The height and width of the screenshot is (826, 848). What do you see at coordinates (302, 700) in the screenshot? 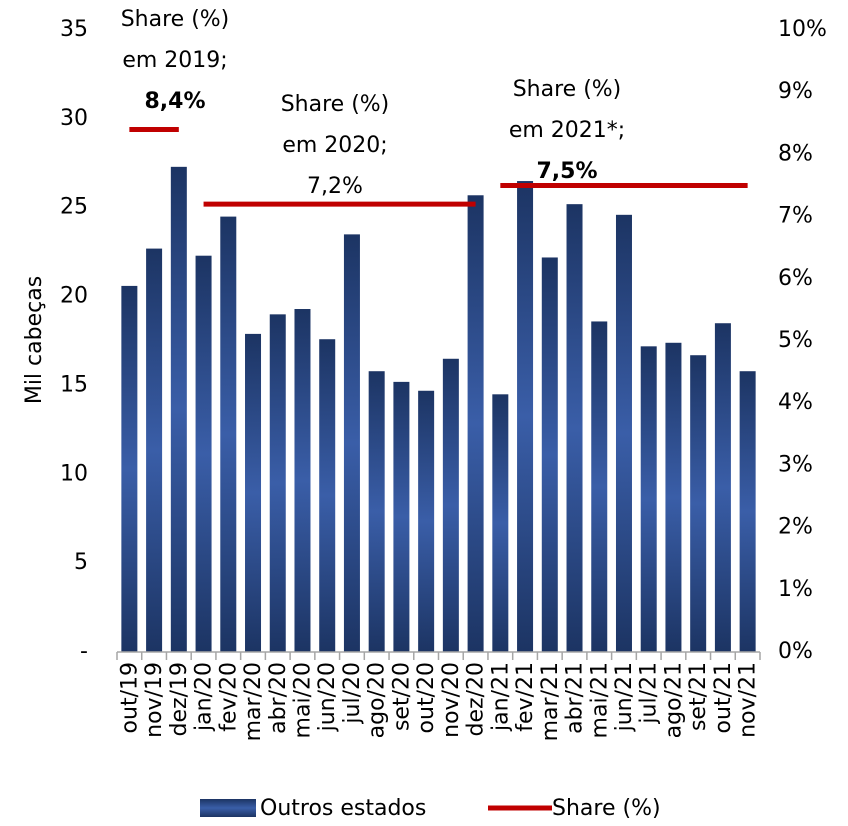
I see `x-tick-label: mai/20` at bounding box center [302, 700].